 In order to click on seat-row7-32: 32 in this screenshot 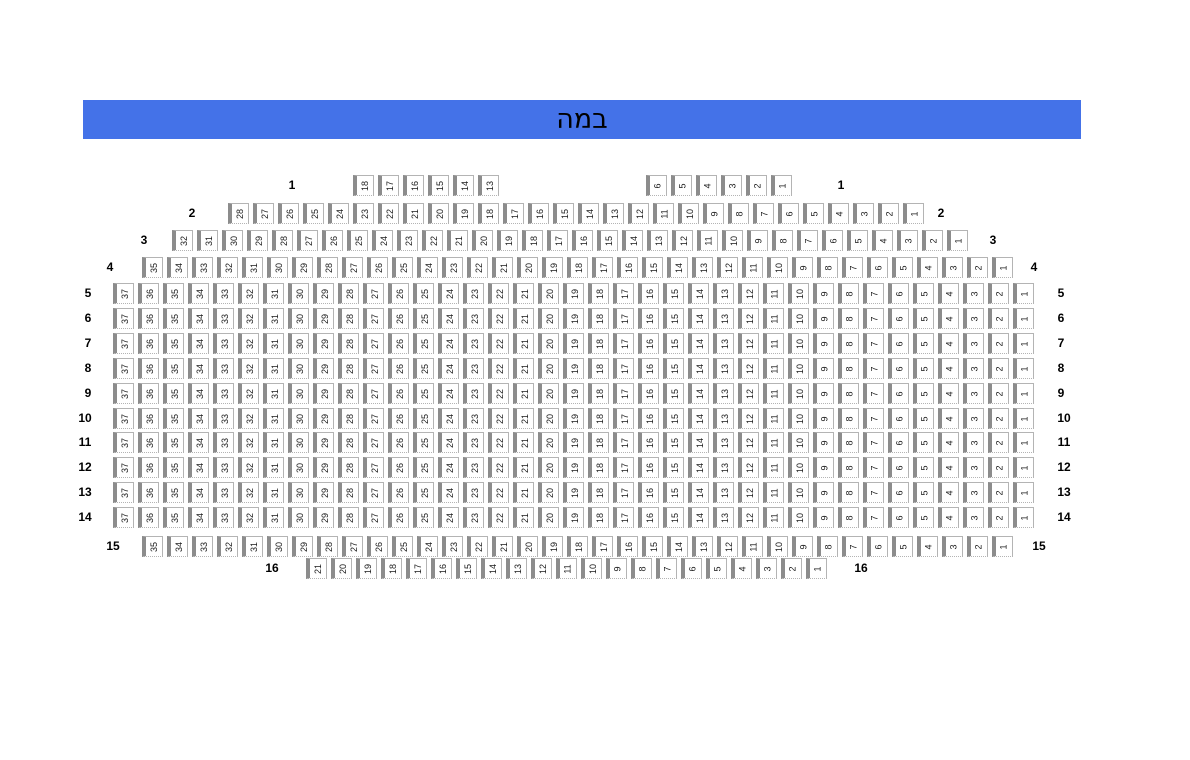, I will do `click(248, 343)`.